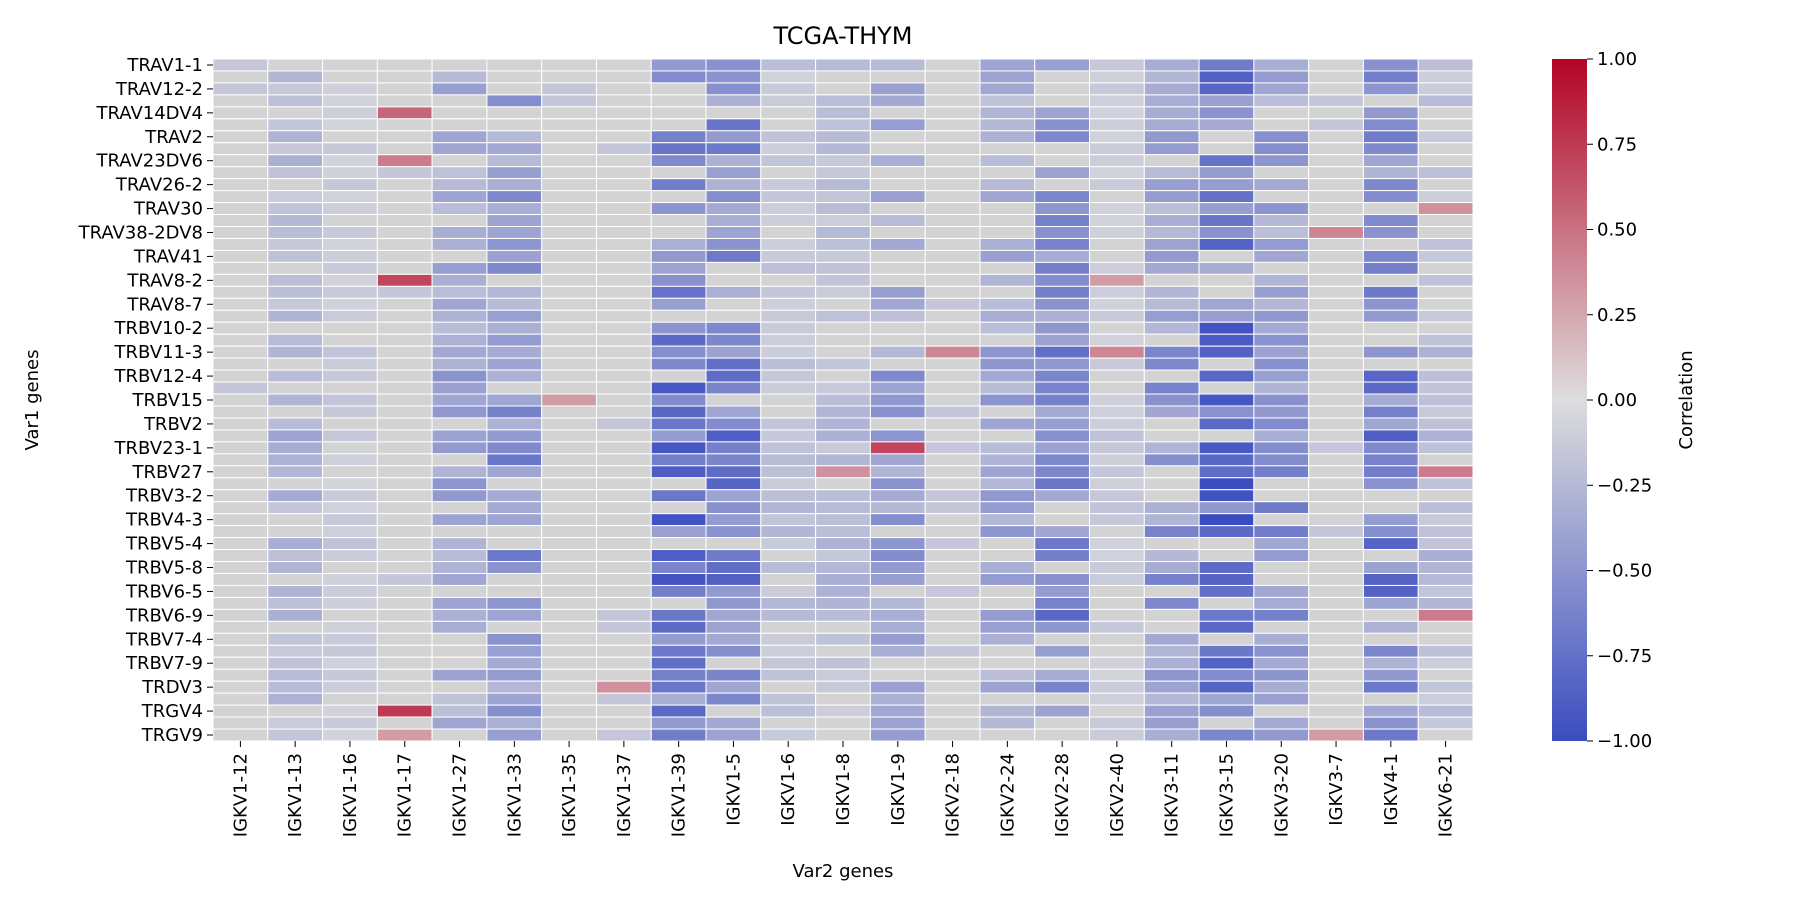  What do you see at coordinates (164, 496) in the screenshot?
I see `y-tick-label: TRBV3-2` at bounding box center [164, 496].